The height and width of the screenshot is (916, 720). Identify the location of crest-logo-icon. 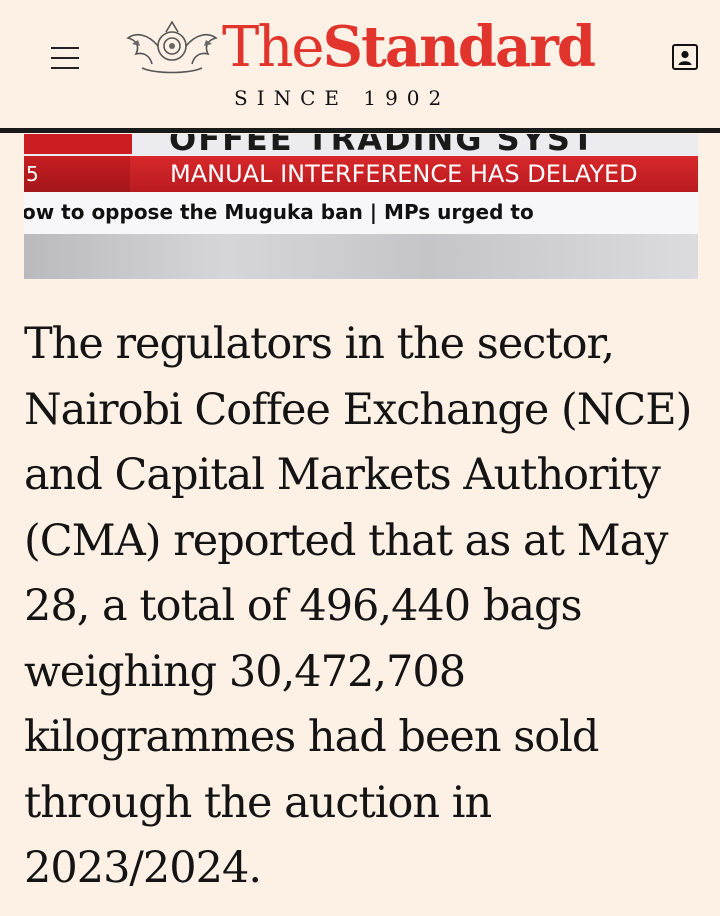
(172, 47).